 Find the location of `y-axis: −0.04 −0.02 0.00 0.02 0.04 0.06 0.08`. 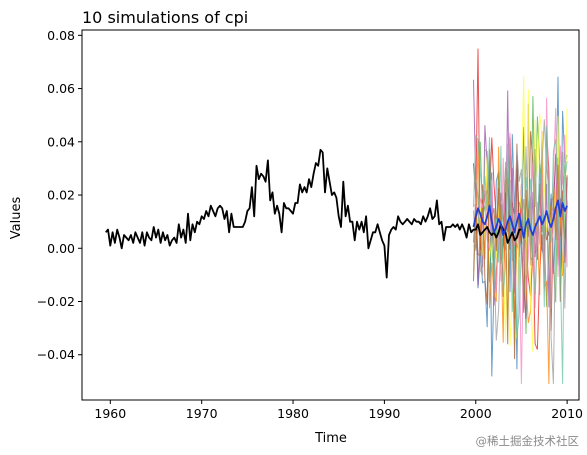

y-axis: −0.04 −0.02 0.00 0.02 0.04 0.06 0.08 is located at coordinates (59, 195).